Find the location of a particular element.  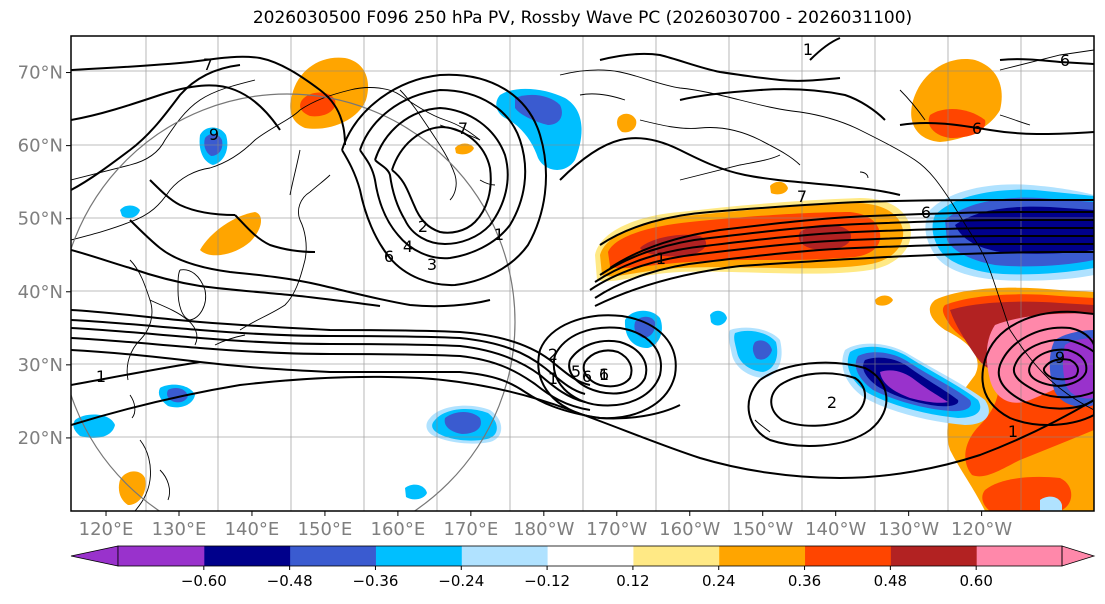

lon-tick-label: 180°W is located at coordinates (543, 529).